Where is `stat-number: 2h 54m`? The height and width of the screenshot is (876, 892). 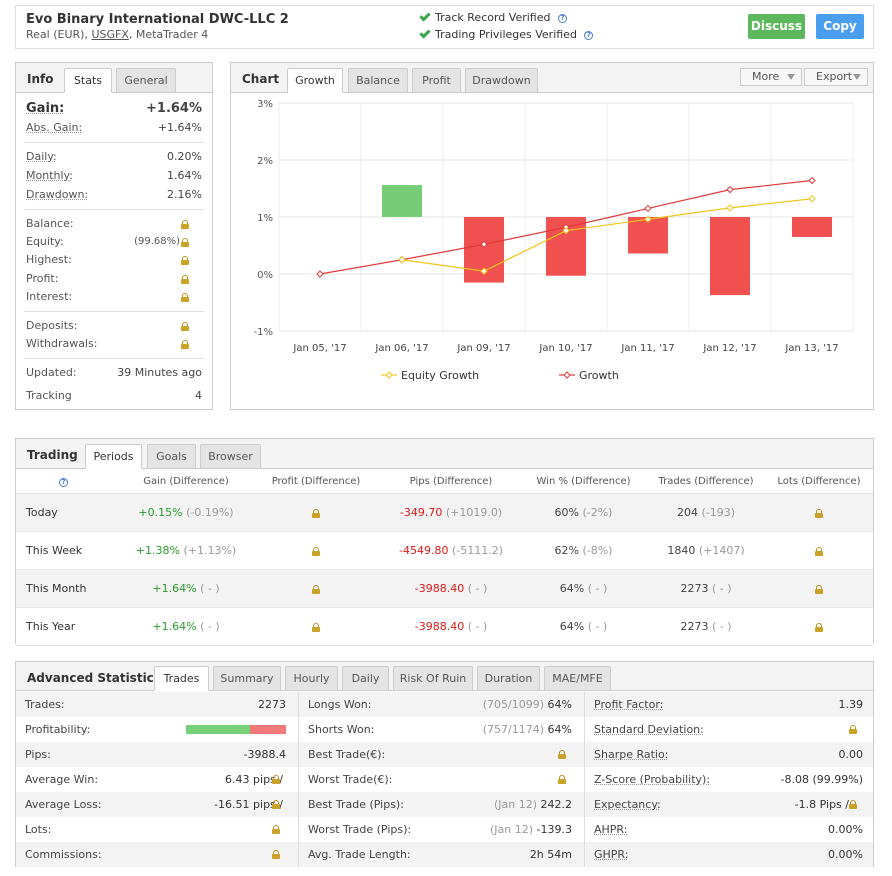
stat-number: 2h 54m is located at coordinates (550, 854).